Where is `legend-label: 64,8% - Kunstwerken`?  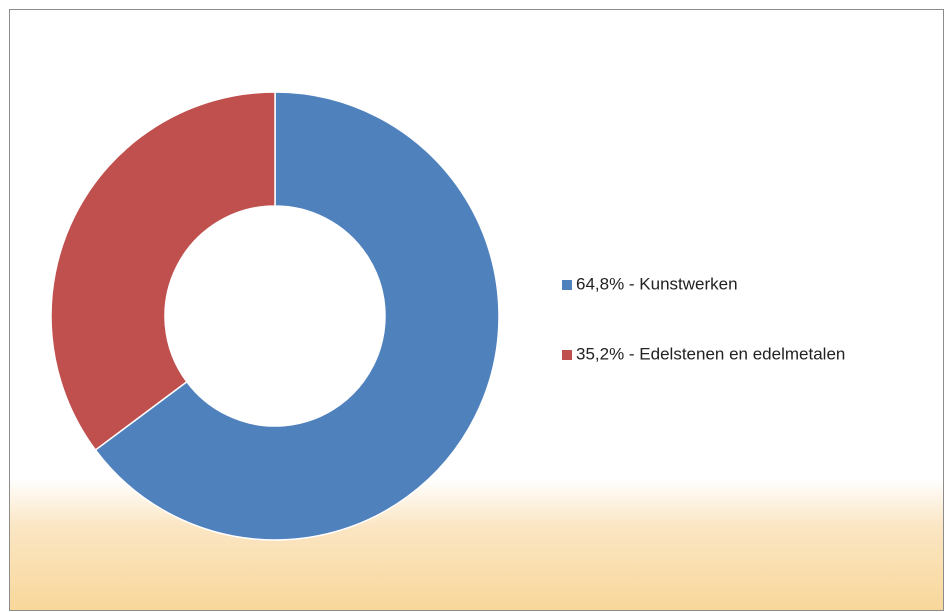
legend-label: 64,8% - Kunstwerken is located at coordinates (657, 283).